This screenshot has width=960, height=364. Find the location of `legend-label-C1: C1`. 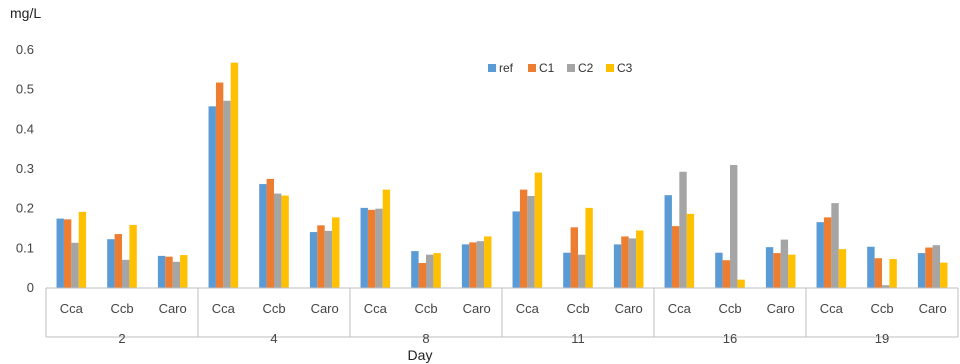

legend-label-C1: C1 is located at coordinates (547, 68).